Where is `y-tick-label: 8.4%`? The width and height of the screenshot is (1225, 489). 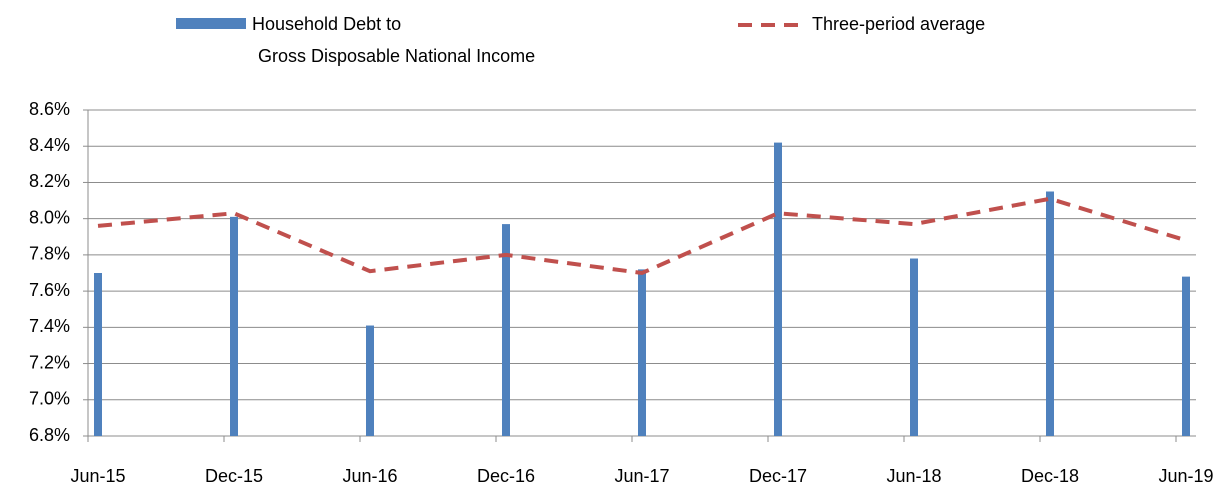
y-tick-label: 8.4% is located at coordinates (49, 145).